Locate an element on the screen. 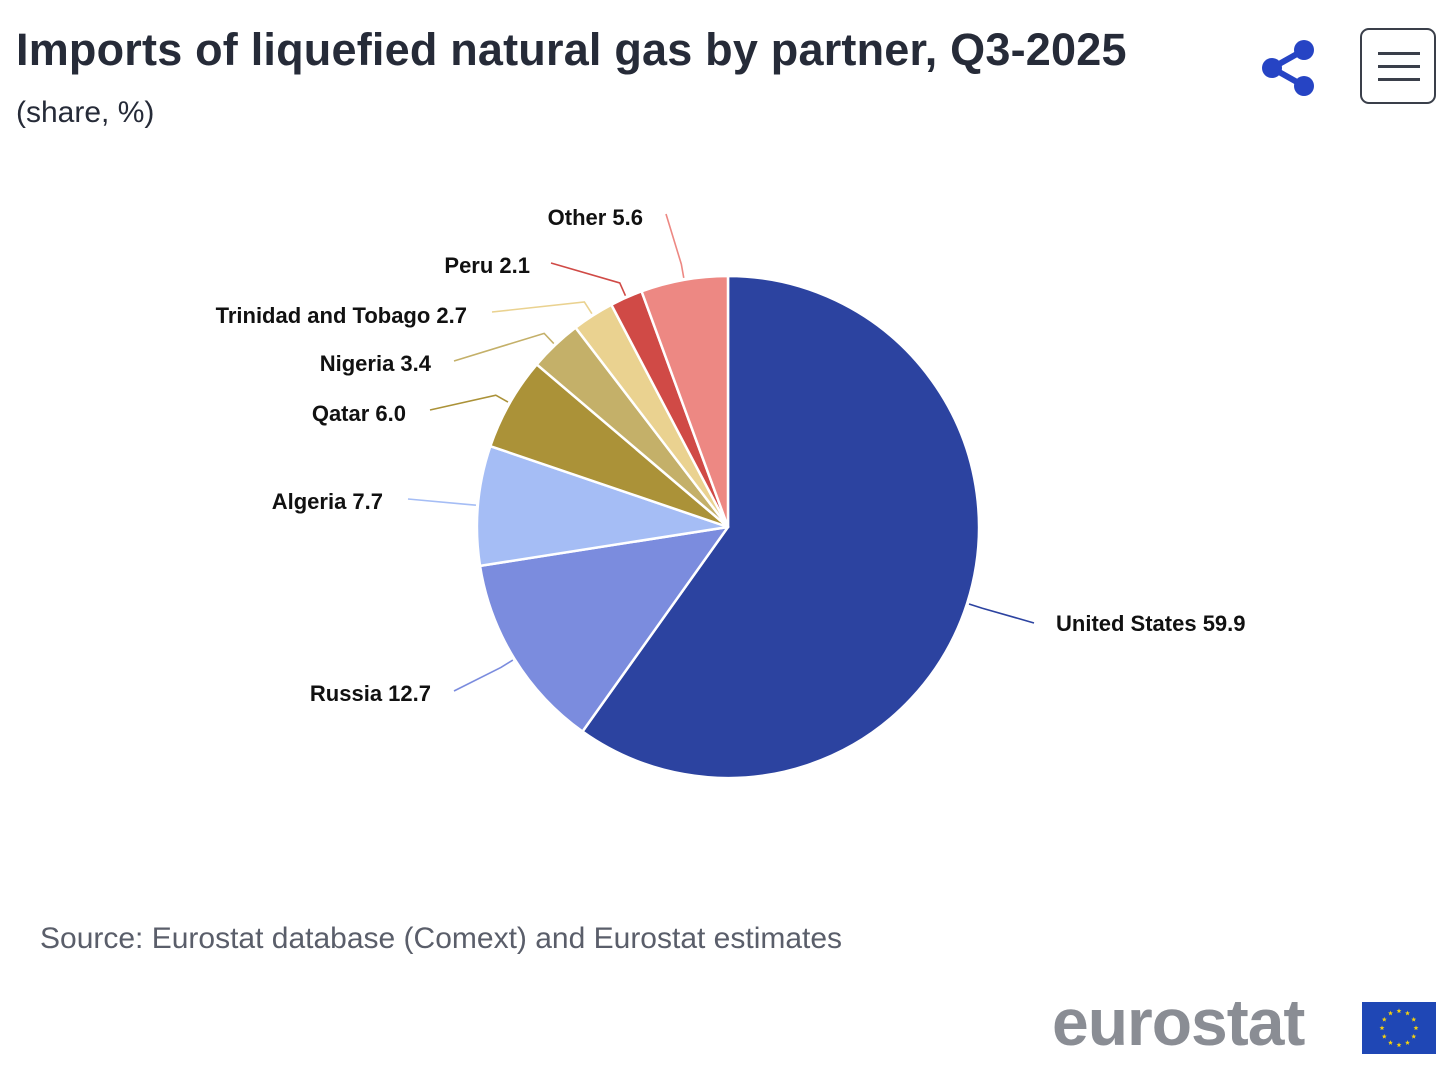 The image size is (1455, 1076). menu-button is located at coordinates (1398, 66).